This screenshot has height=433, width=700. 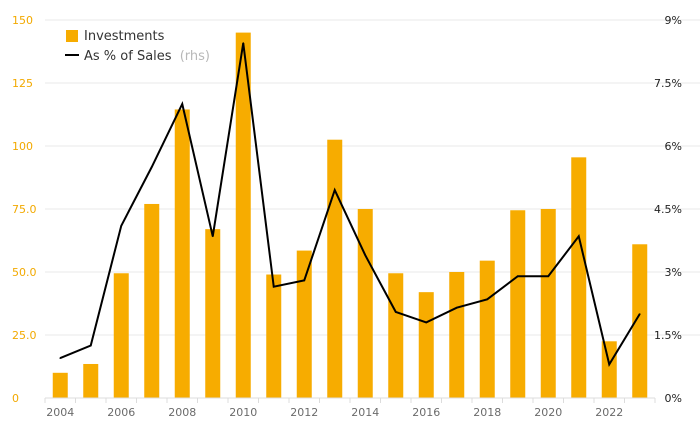 What do you see at coordinates (673, 272) in the screenshot?
I see `y-right-tick-label: 3%` at bounding box center [673, 272].